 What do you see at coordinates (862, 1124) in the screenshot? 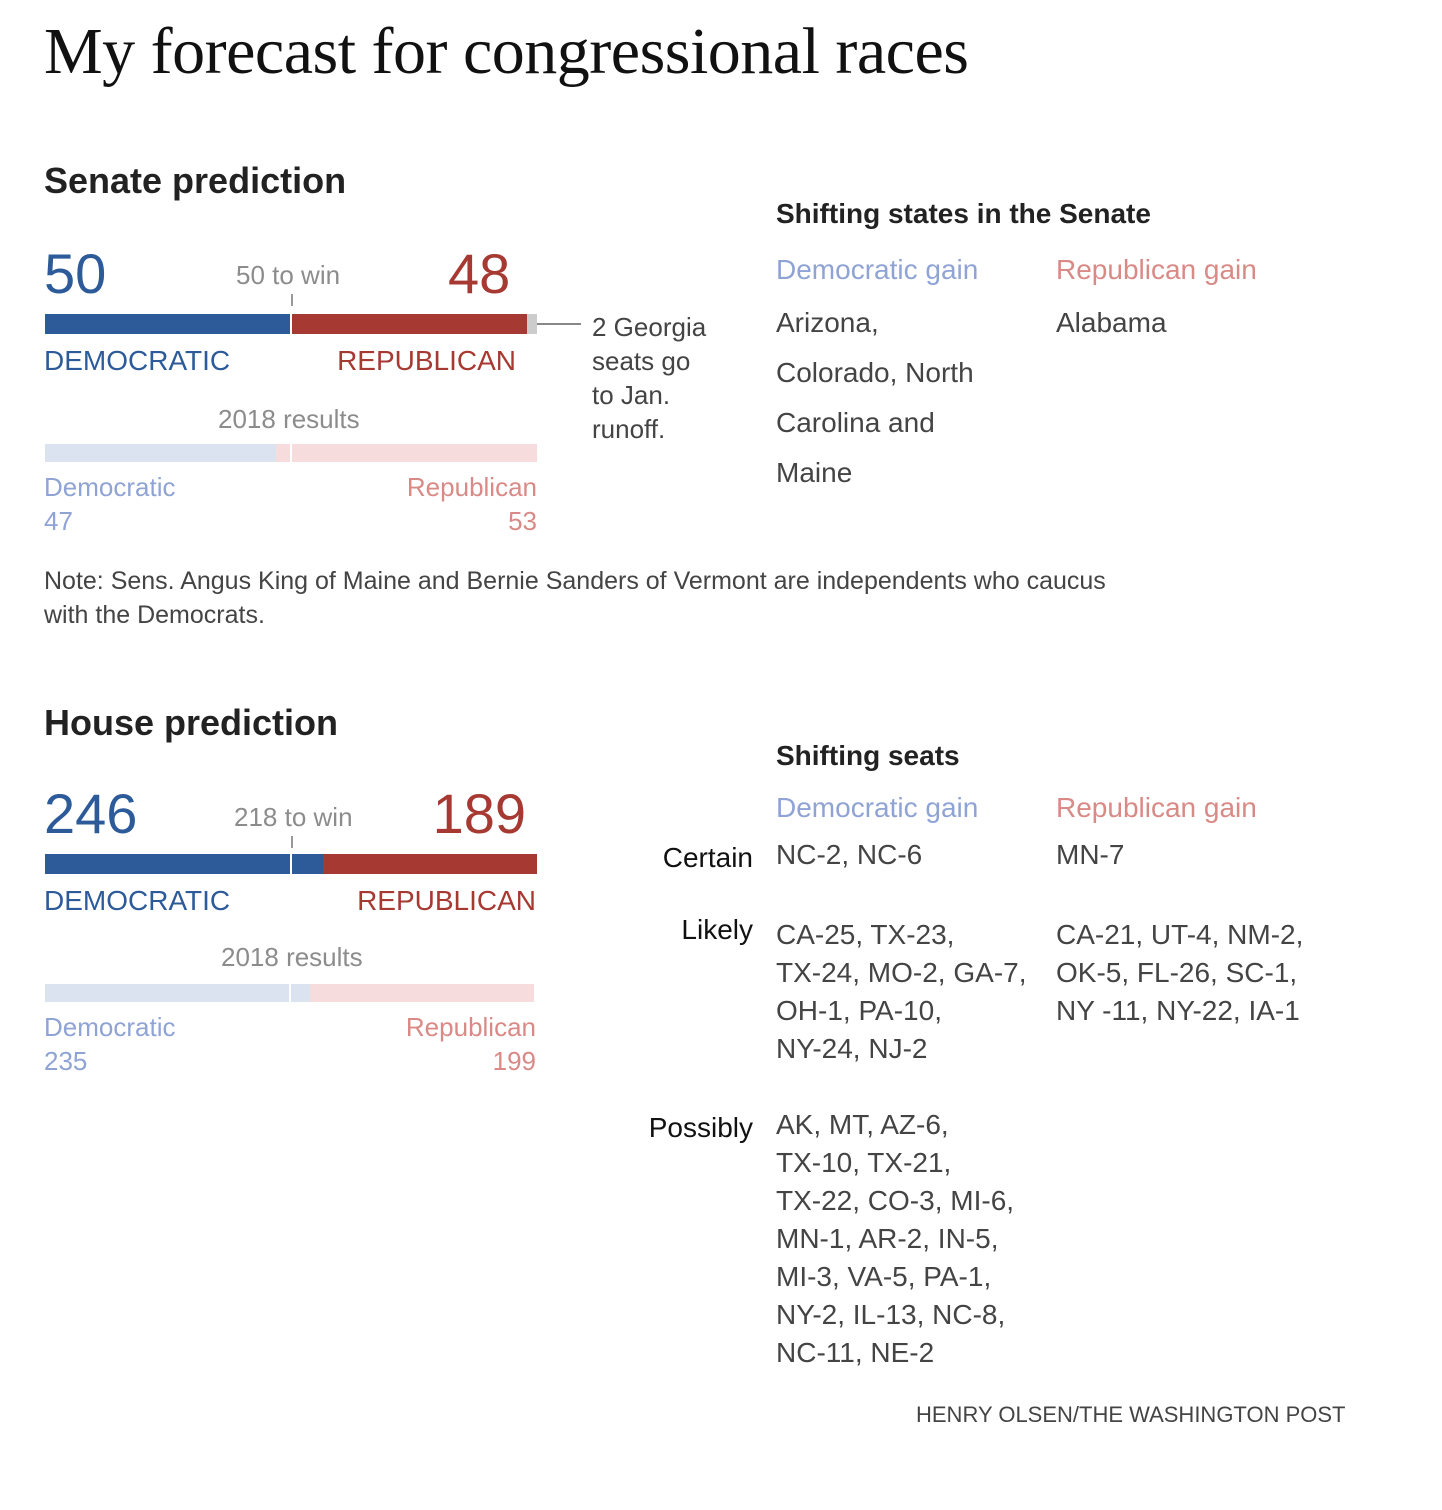
I see `house-dem-seat-line: AK, MT, AZ-6,` at bounding box center [862, 1124].